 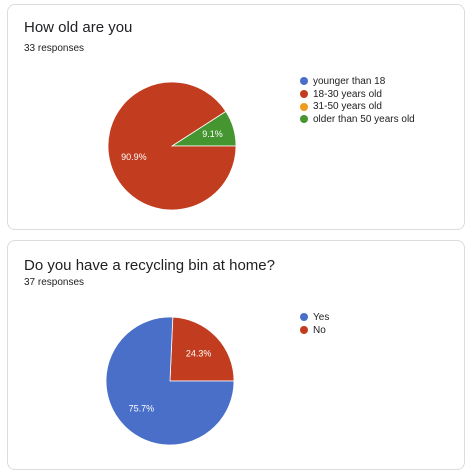 I want to click on legend-label: Yes, so click(x=321, y=317).